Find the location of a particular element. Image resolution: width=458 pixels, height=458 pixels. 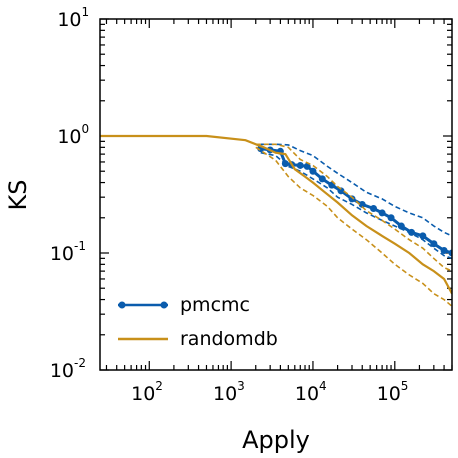

y-axis-label: KS is located at coordinates (18, 195).